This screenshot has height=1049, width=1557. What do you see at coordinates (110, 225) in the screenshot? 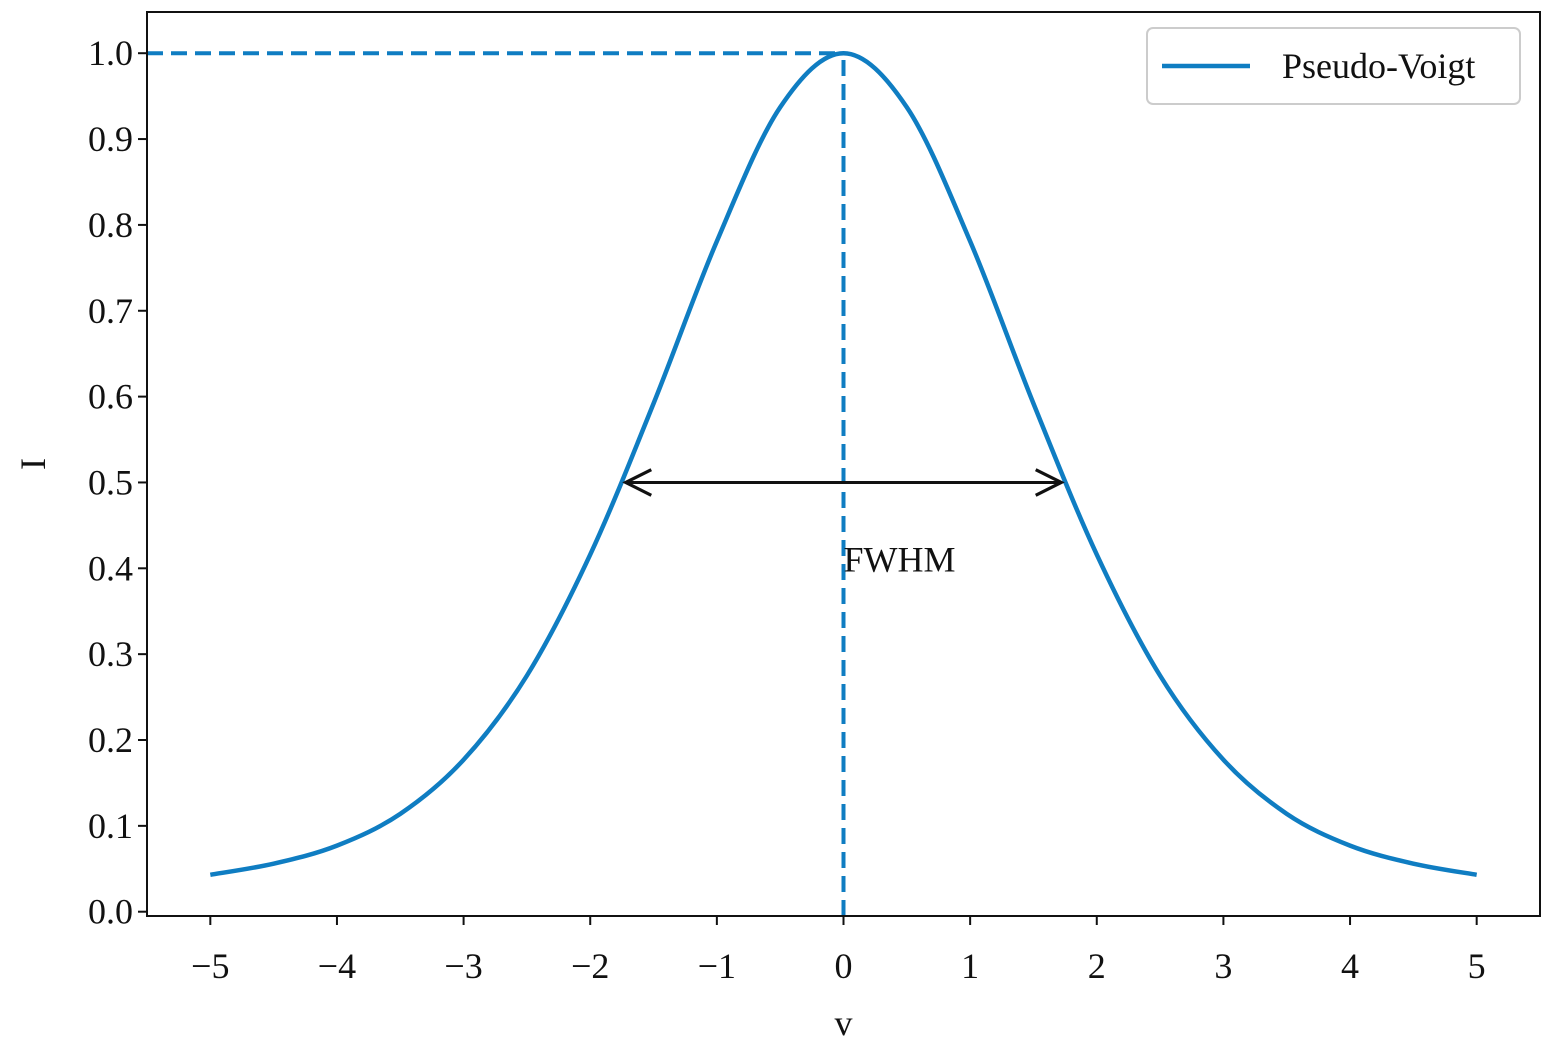
I see `y-tick-label: 0.8` at bounding box center [110, 225].